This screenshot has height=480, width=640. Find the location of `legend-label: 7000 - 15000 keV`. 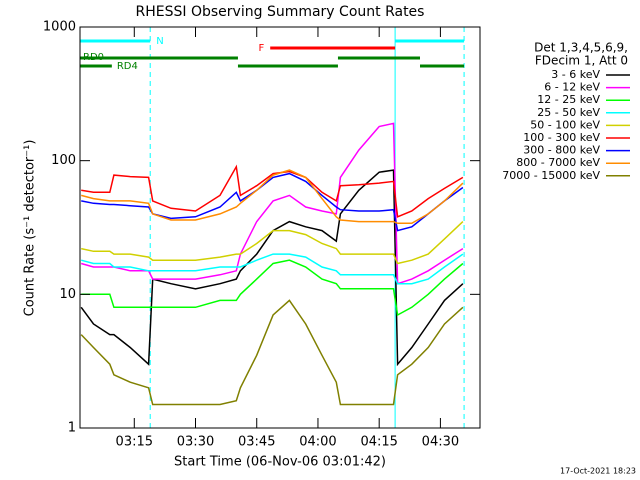

legend-label: 7000 - 15000 keV is located at coordinates (551, 175).